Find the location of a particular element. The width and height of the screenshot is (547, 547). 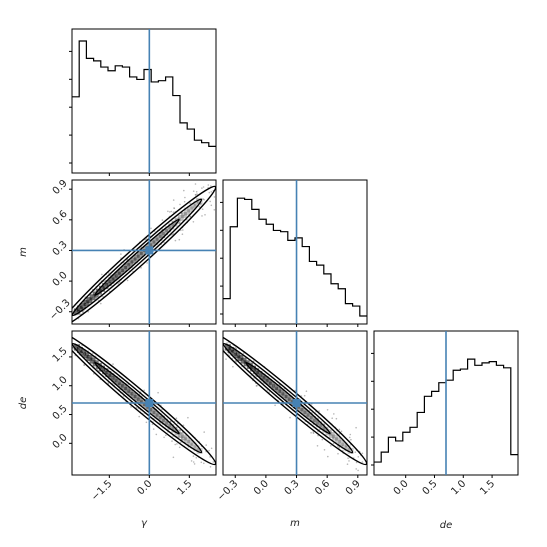

ytick-label-m: 0.9 is located at coordinates (60, 187).